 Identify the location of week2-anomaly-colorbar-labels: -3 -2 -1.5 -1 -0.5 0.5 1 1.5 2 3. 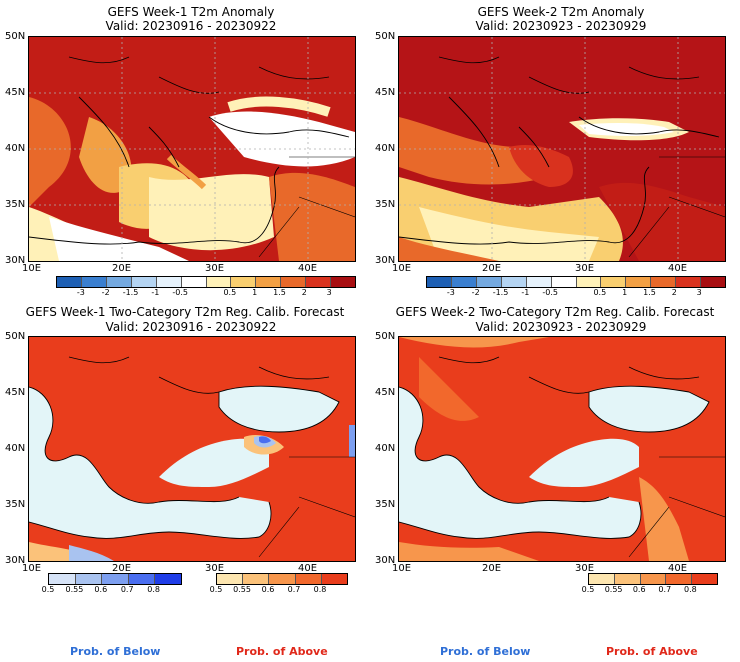
(575, 293).